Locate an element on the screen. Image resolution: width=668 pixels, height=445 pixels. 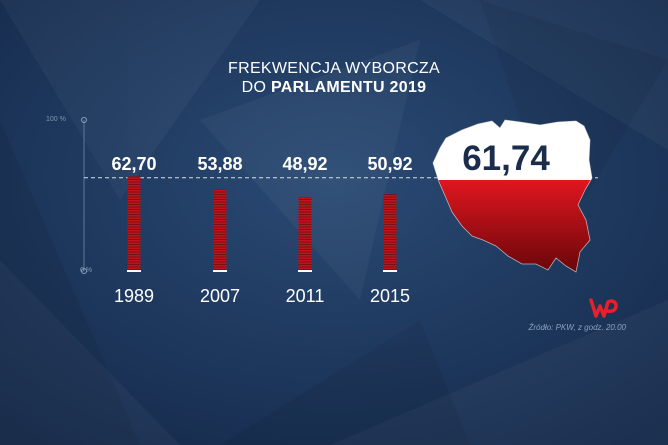
value-label-2007: 53,88 is located at coordinates (219, 164).